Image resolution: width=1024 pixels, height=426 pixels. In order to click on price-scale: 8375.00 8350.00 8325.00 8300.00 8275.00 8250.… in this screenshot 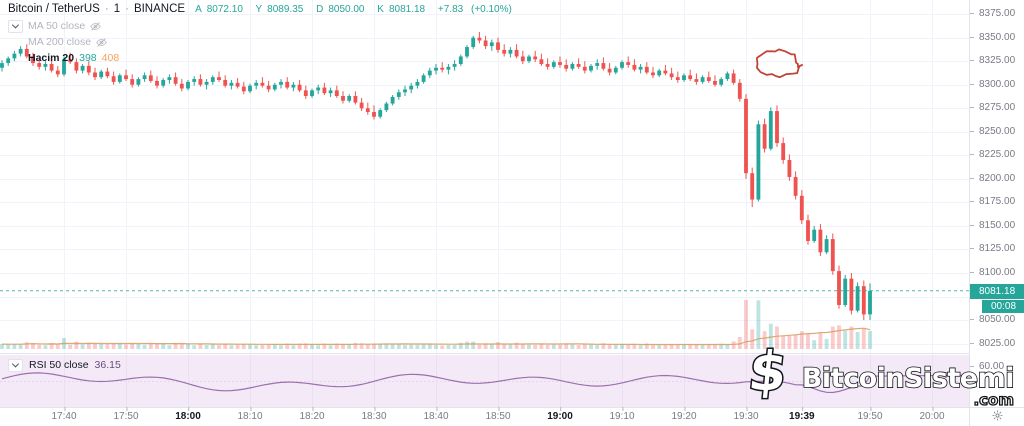, I will do `click(996, 204)`.